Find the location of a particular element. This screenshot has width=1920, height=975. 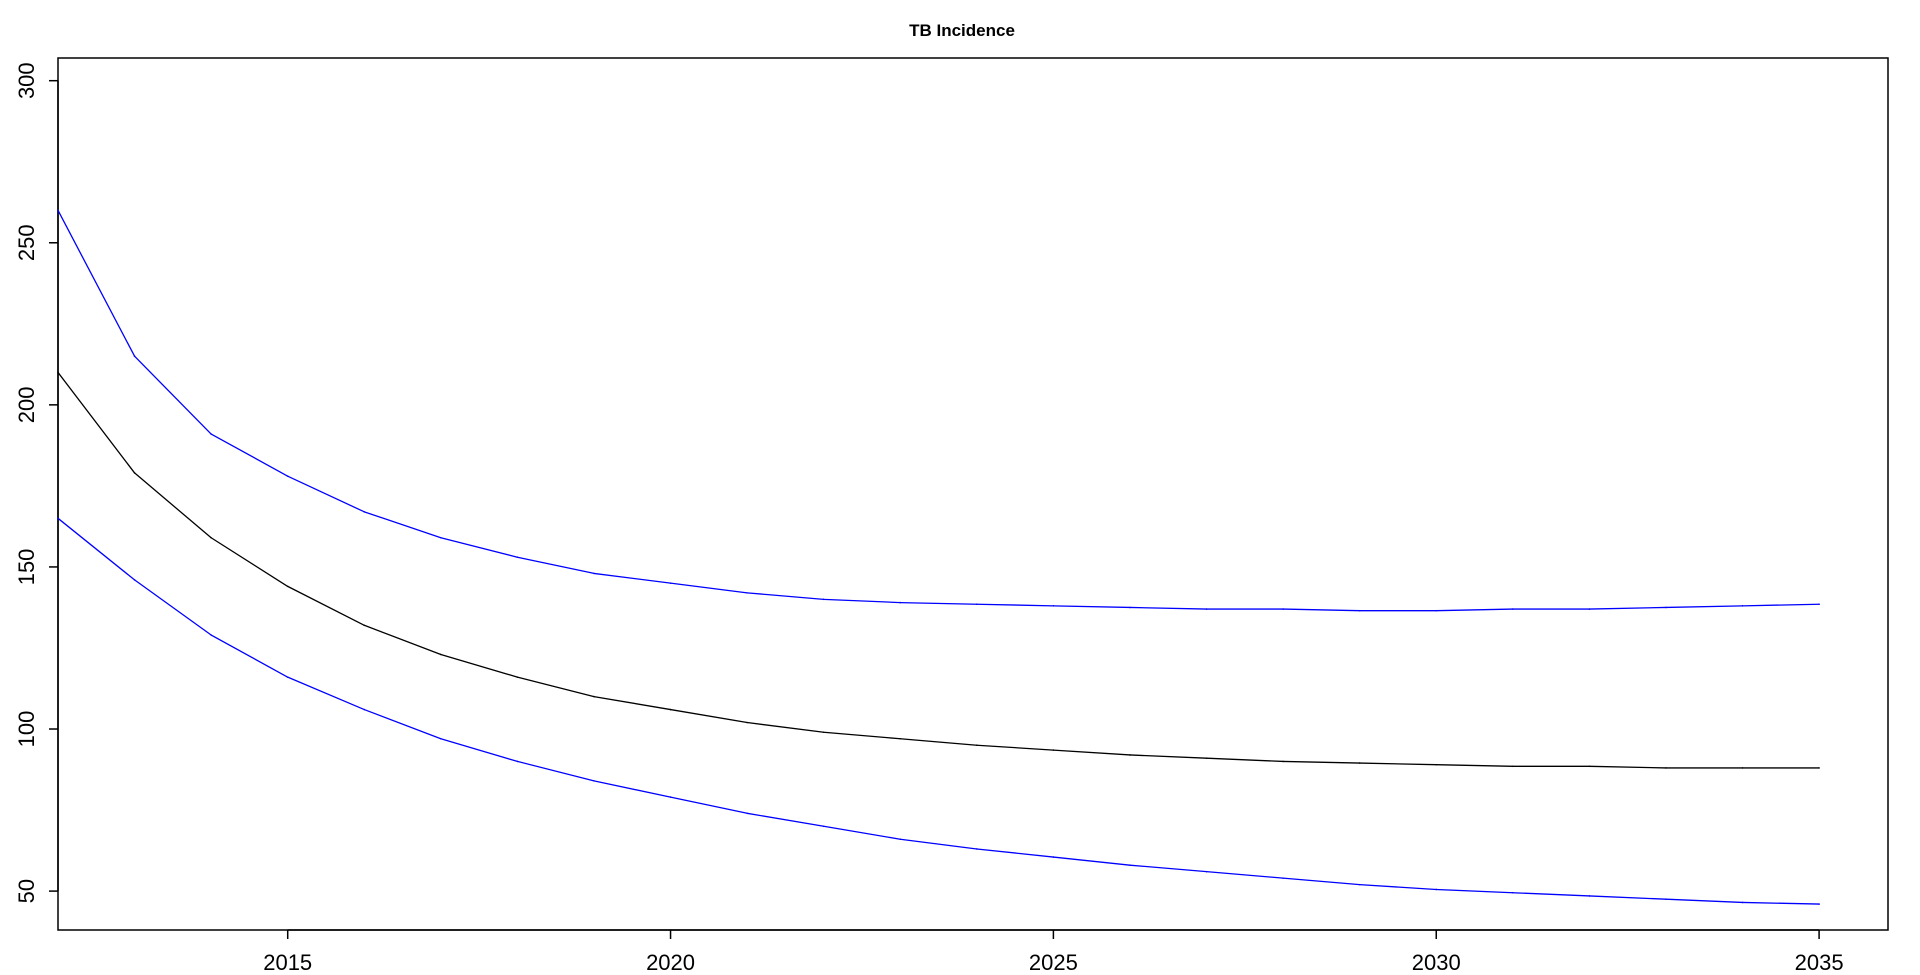

x-axis: 2015 2020 2025 2030 2035 is located at coordinates (1053, 952).